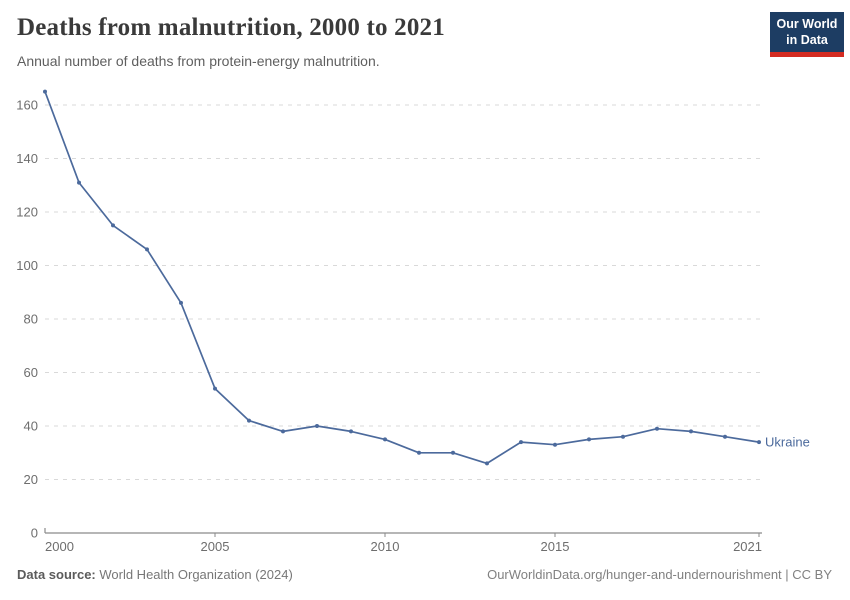 Image resolution: width=850 pixels, height=600 pixels. What do you see at coordinates (27, 158) in the screenshot?
I see `y-tick-label: 140` at bounding box center [27, 158].